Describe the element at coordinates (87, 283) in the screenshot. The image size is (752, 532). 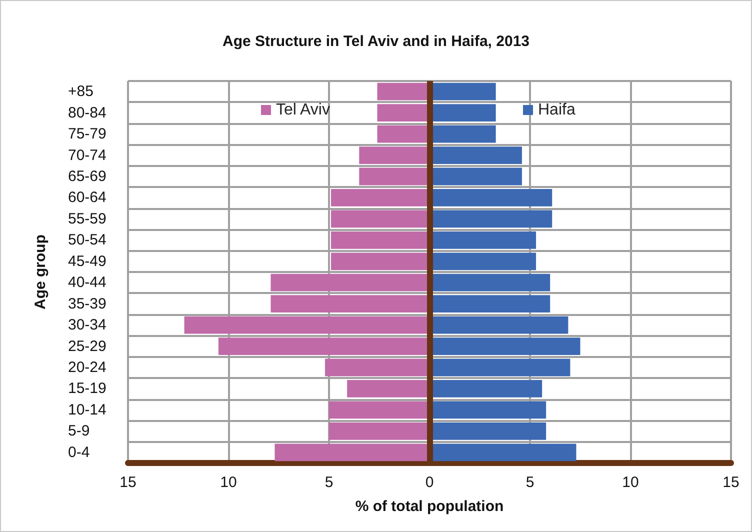
I see `y-tick-label: 40-44` at that location.